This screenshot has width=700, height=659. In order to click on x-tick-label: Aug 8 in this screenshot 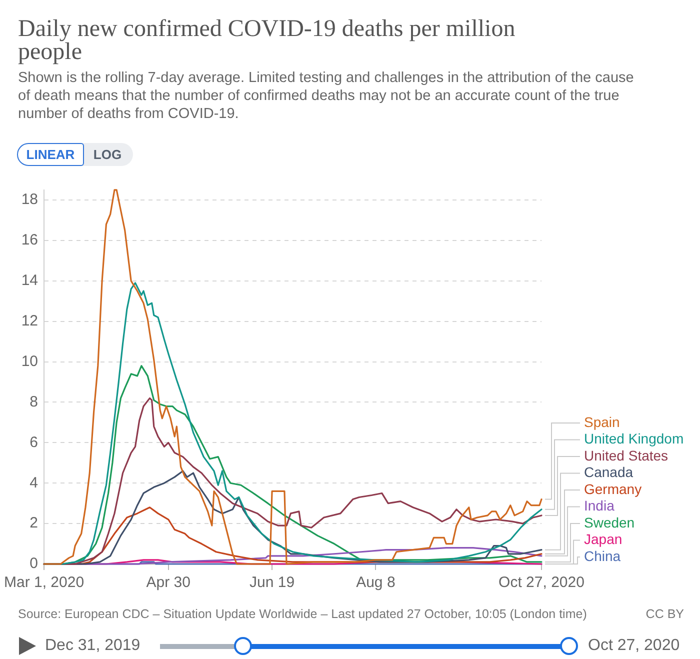, I will do `click(376, 583)`.